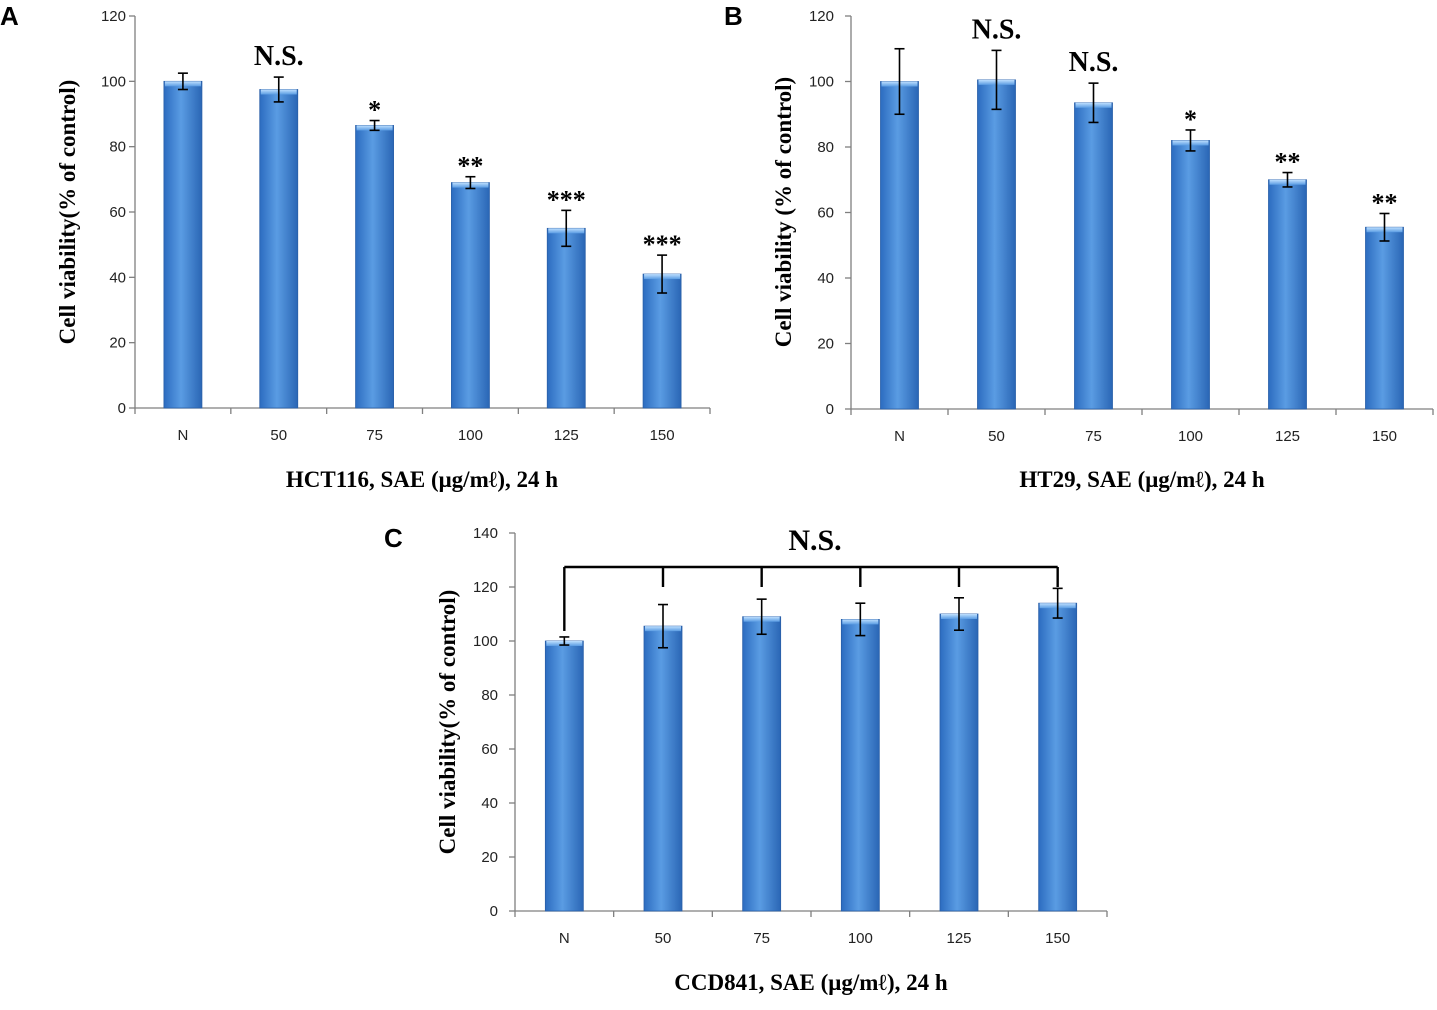 The image size is (1437, 1010). Describe the element at coordinates (393, 538) in the screenshot. I see `panel-letter-c: C` at that location.